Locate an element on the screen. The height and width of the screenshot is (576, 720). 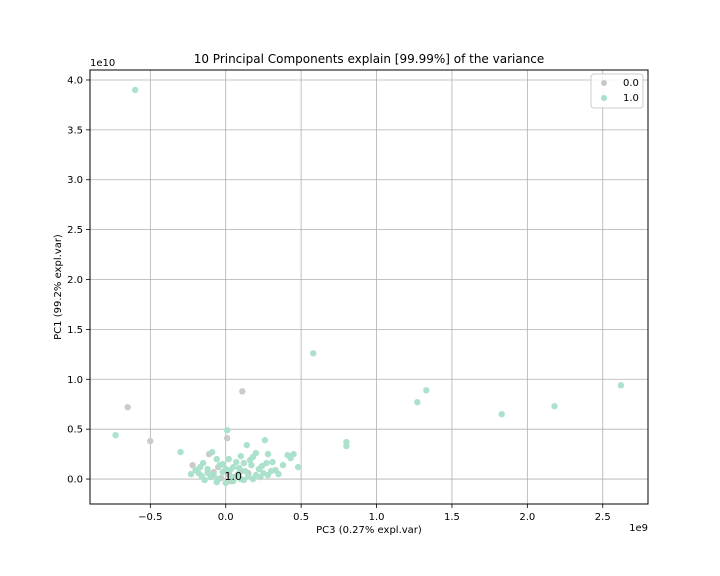
y-tick-label: 0.5 is located at coordinates (75, 430).